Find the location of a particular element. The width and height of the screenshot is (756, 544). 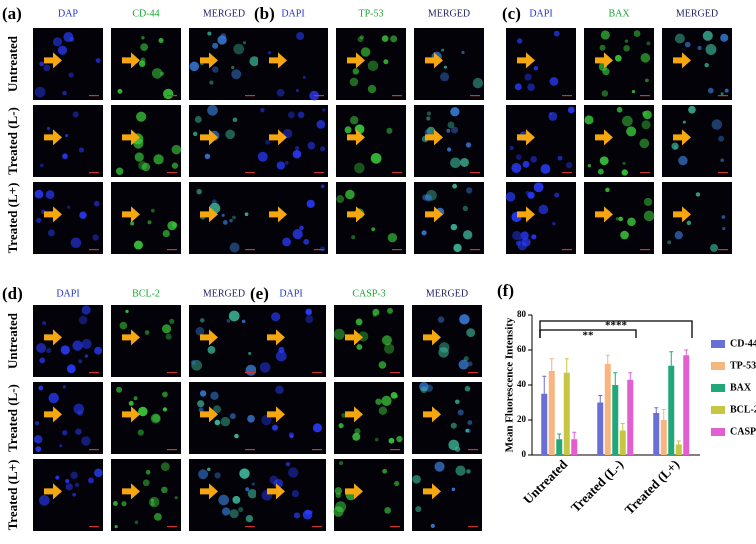

column-header: BCL-2 is located at coordinates (146, 293).